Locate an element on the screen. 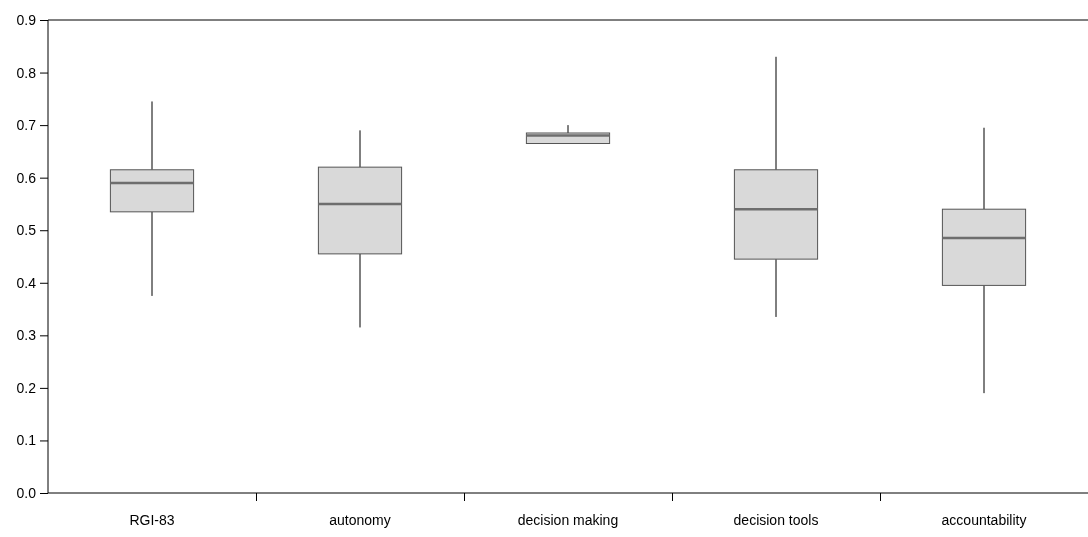 This screenshot has width=1088, height=537. y-tick-label: 0.4 is located at coordinates (26, 282).